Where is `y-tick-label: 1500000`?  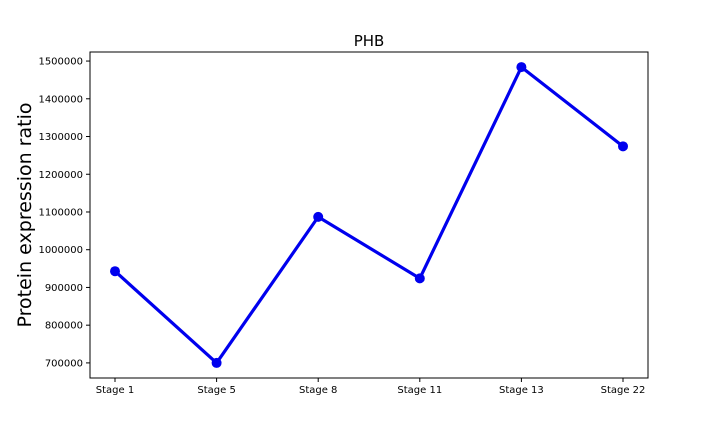
y-tick-label: 1500000 is located at coordinates (60, 62).